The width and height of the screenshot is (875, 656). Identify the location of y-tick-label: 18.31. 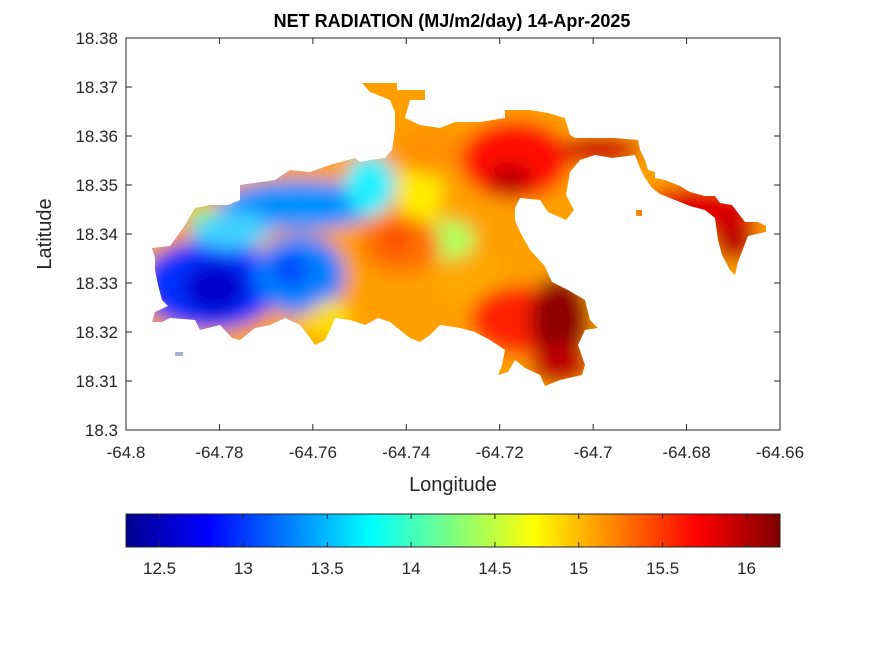
(96, 381).